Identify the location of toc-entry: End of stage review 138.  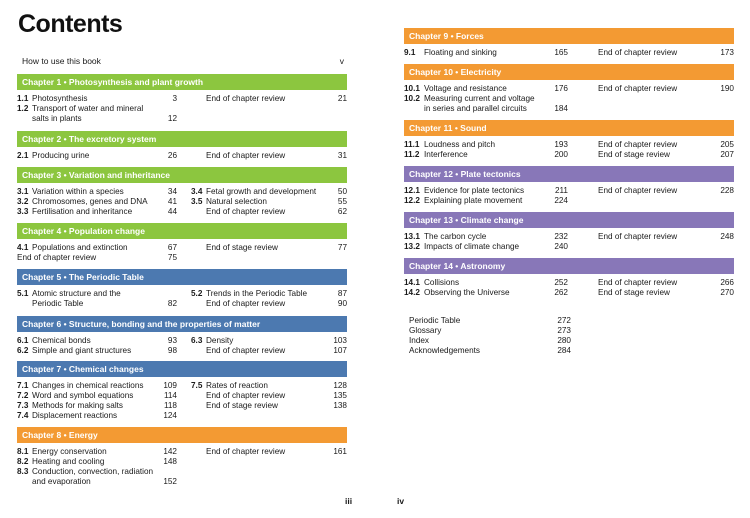
(269, 406).